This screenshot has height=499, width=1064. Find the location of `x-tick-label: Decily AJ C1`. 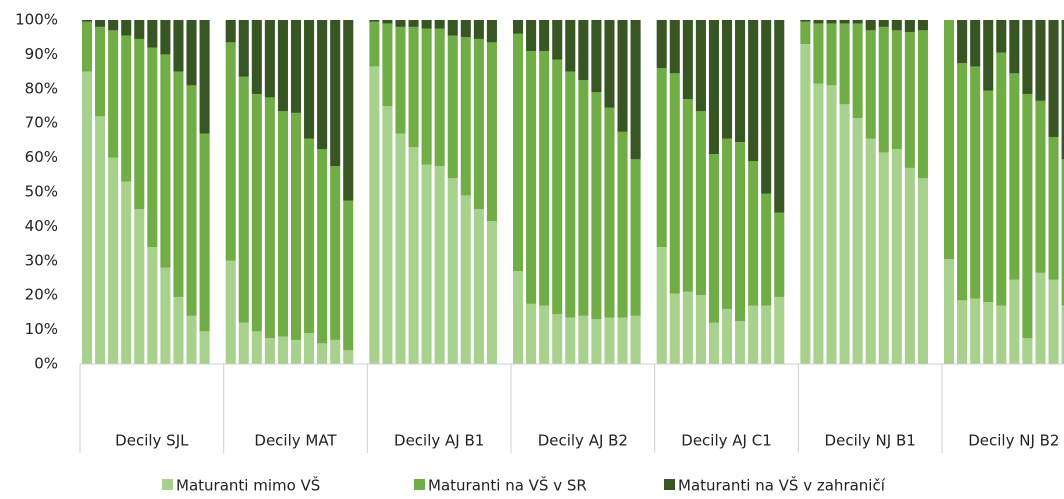

x-tick-label: Decily AJ C1 is located at coordinates (726, 441).